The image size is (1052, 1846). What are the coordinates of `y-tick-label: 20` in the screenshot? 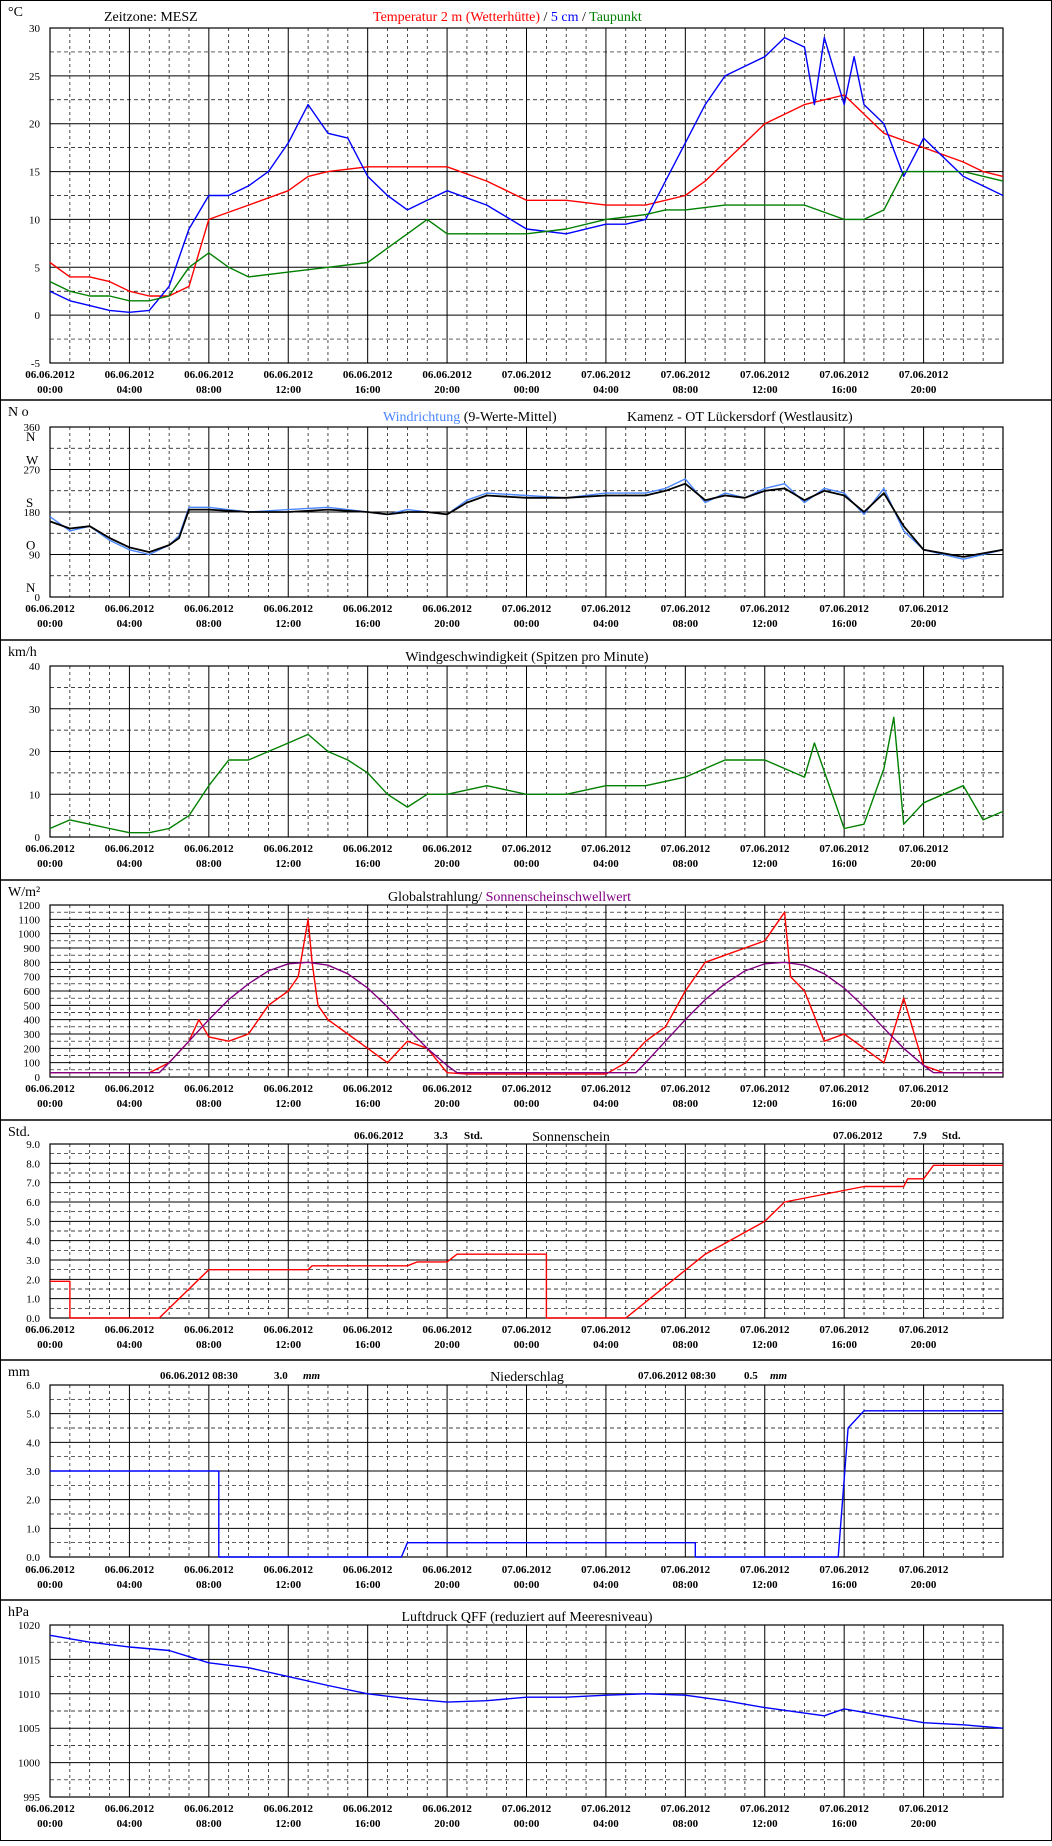 It's located at (35, 753).